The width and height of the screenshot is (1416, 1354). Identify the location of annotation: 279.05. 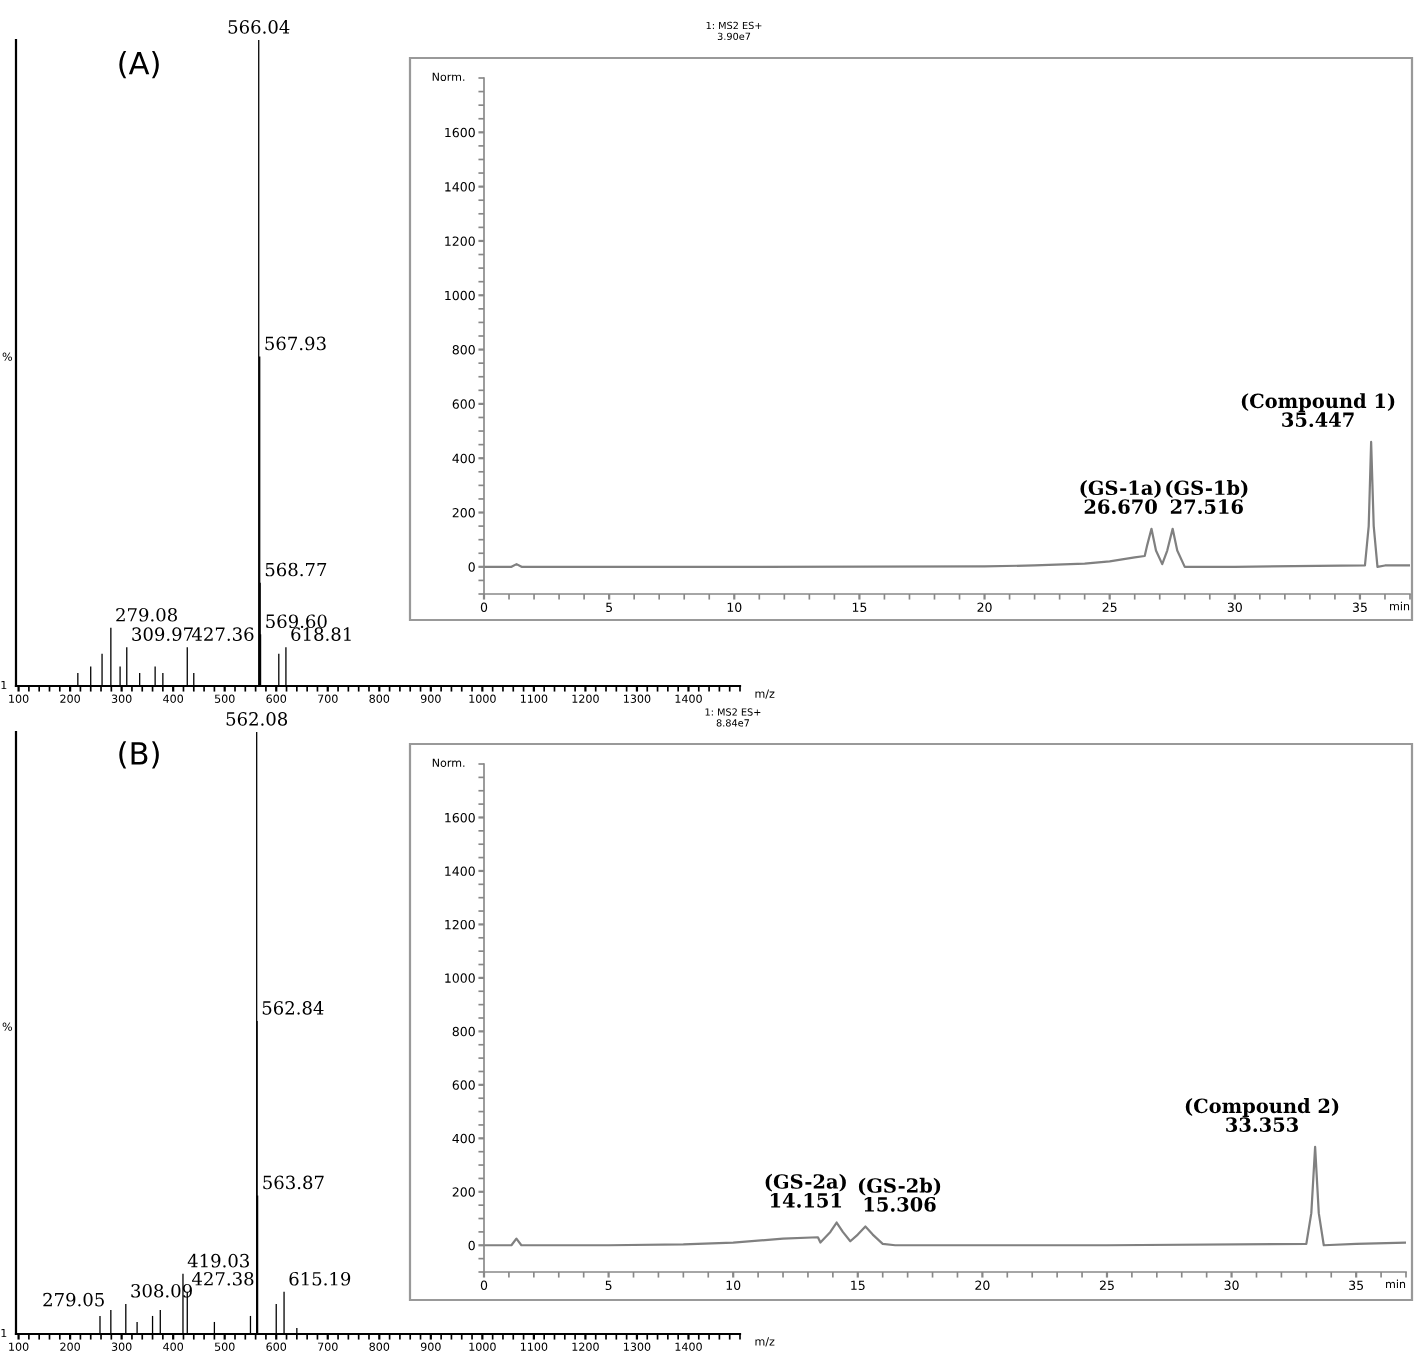
(73, 1299).